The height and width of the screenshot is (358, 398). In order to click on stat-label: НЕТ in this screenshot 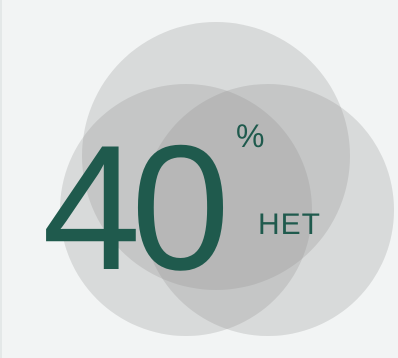, I will do `click(289, 224)`.